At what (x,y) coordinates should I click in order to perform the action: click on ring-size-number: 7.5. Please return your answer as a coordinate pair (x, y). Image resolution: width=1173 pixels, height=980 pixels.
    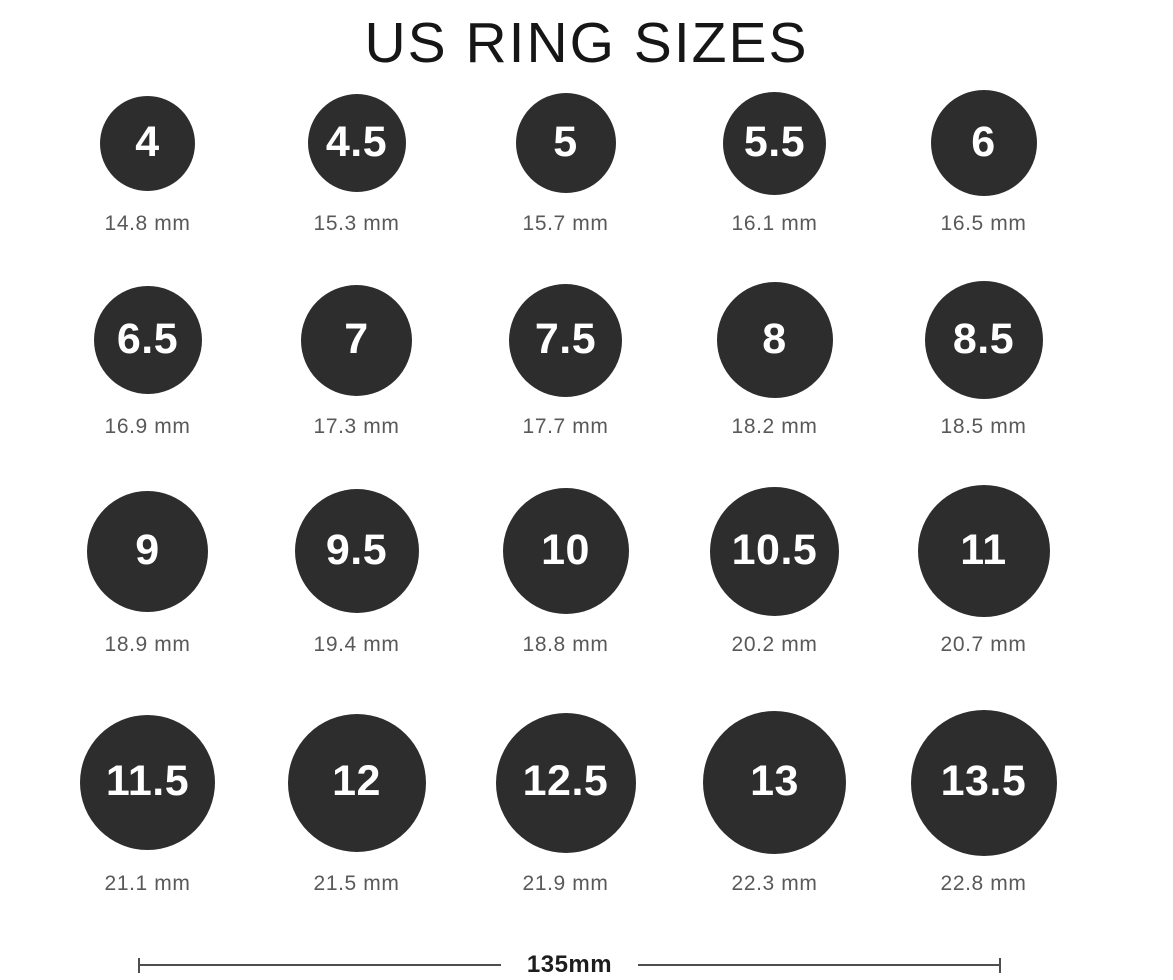
    Looking at the image, I should click on (565, 338).